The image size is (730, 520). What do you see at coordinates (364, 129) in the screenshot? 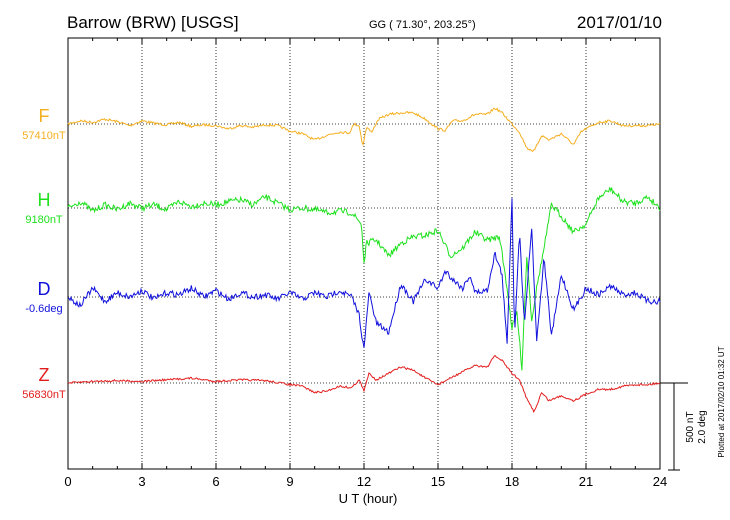
I see `series-line-f` at bounding box center [364, 129].